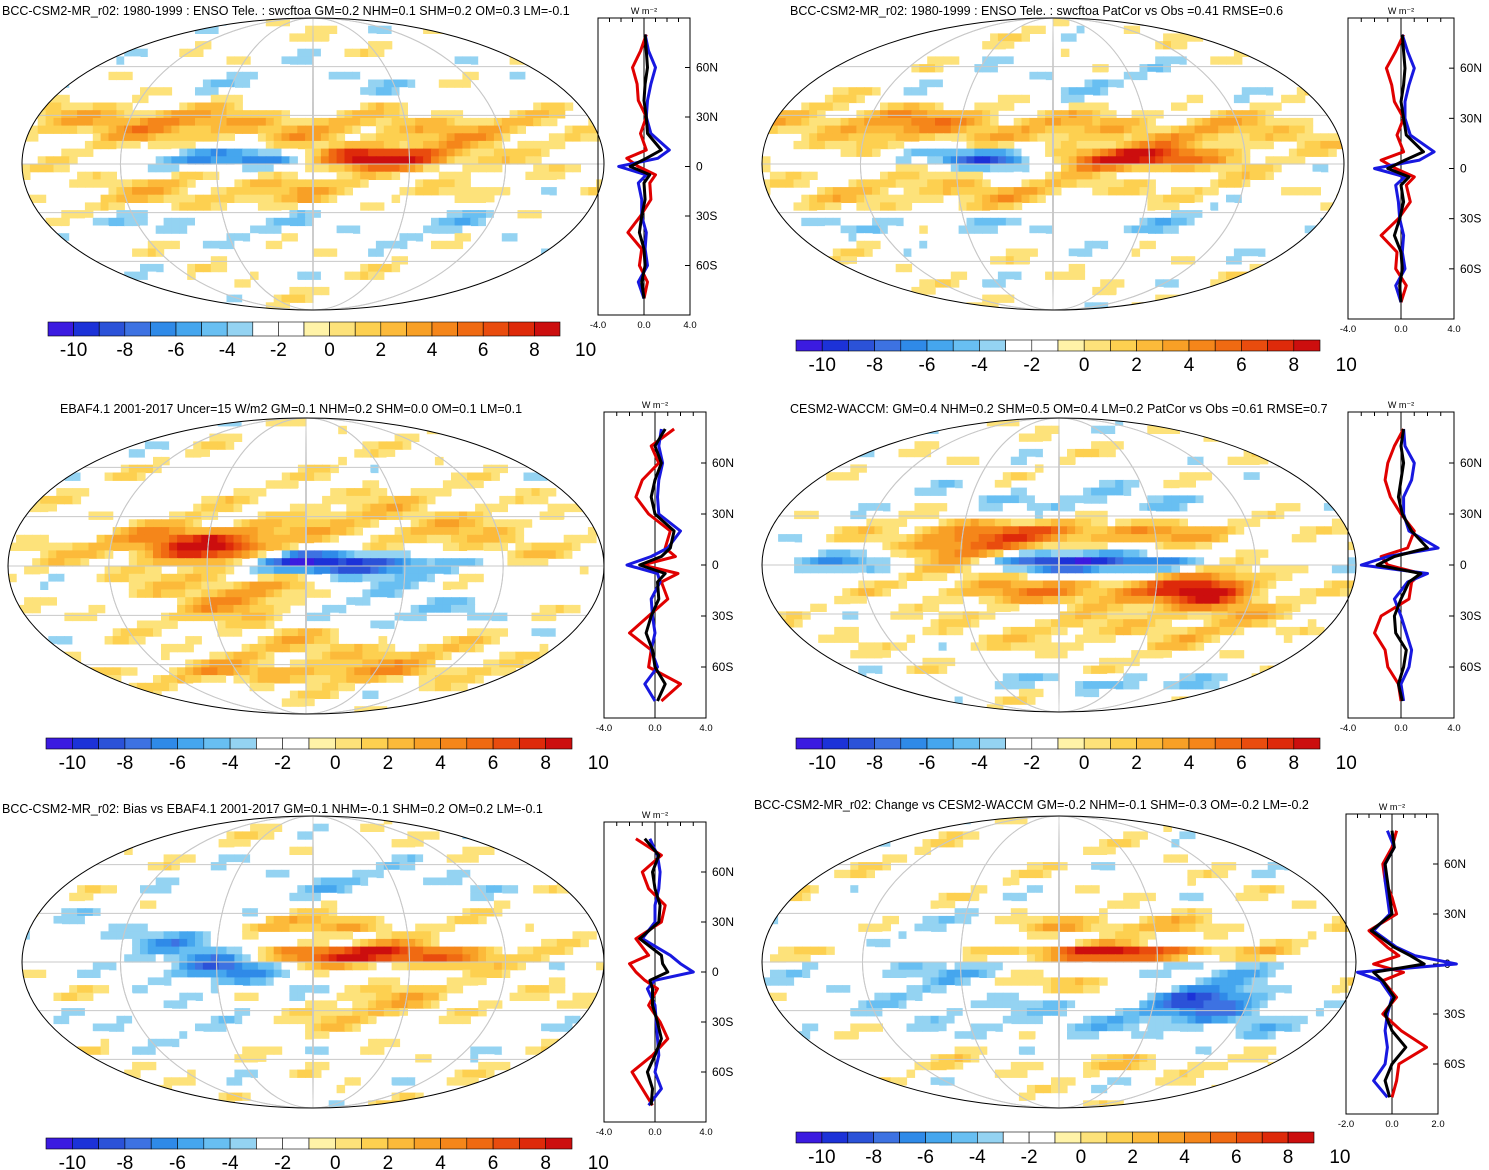  I want to click on lat-tick-label: 60N, so click(1471, 68).